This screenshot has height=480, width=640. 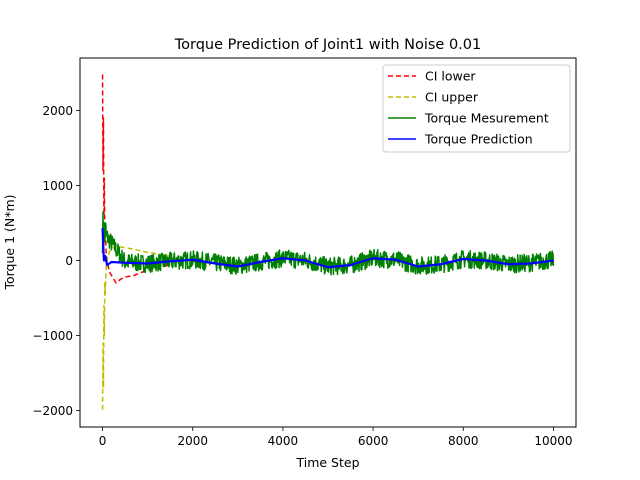 What do you see at coordinates (136, 327) in the screenshot?
I see `series-line-ci-upper` at bounding box center [136, 327].